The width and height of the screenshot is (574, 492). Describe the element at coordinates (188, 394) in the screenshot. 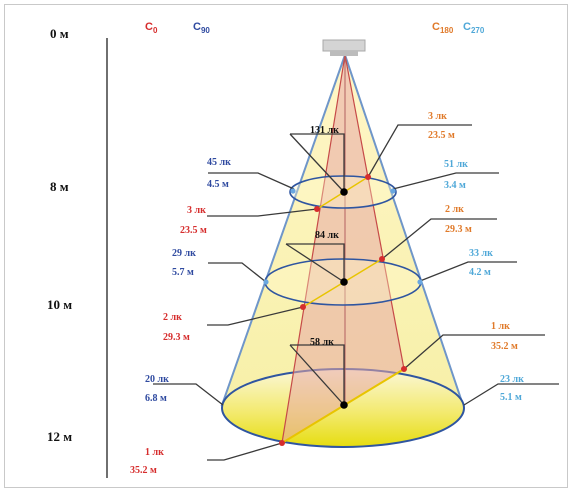

I see `leader-c90-12m` at that location.